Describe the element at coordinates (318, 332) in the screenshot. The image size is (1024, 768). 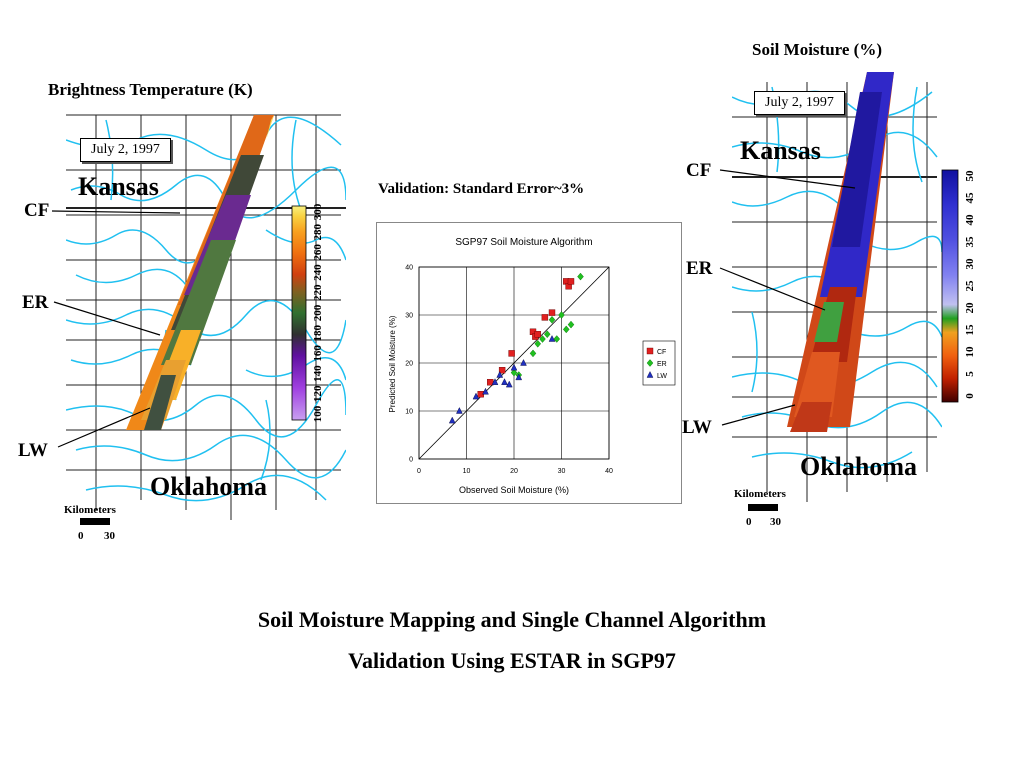
I see `left-colorbar-tick-180: 180` at that location.